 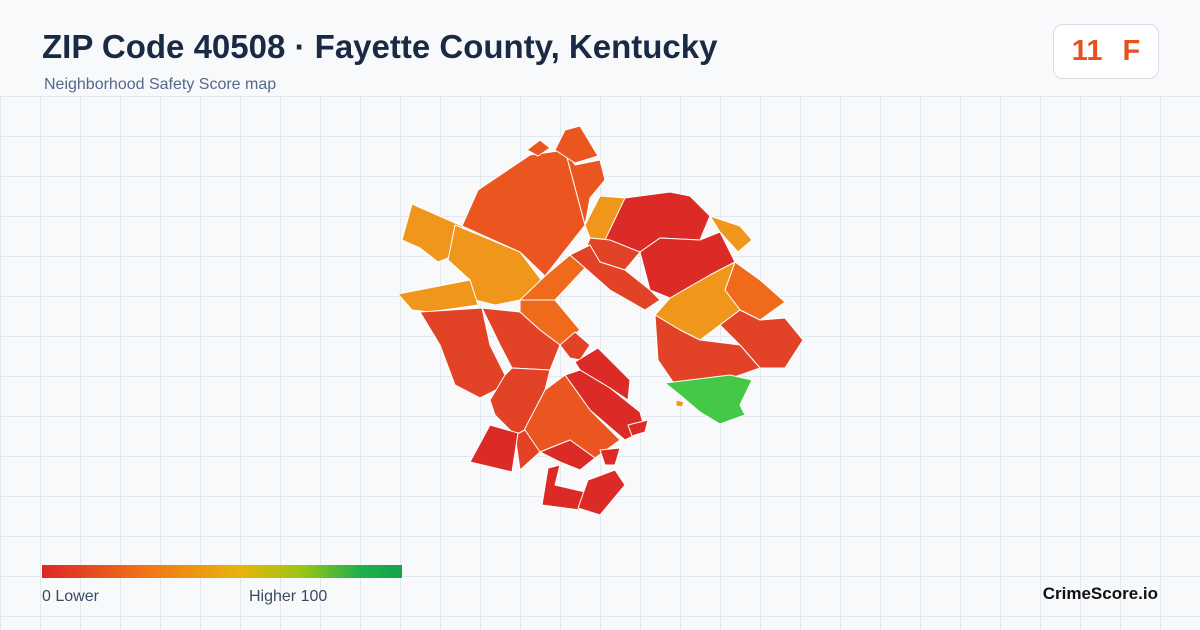 I want to click on score-value: 11, so click(x=1087, y=51).